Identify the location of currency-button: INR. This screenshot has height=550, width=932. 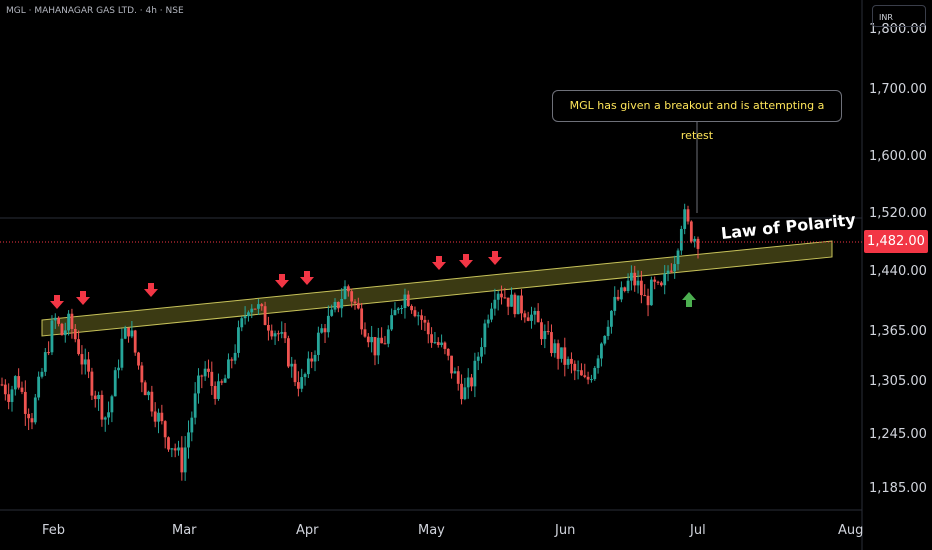
(899, 16).